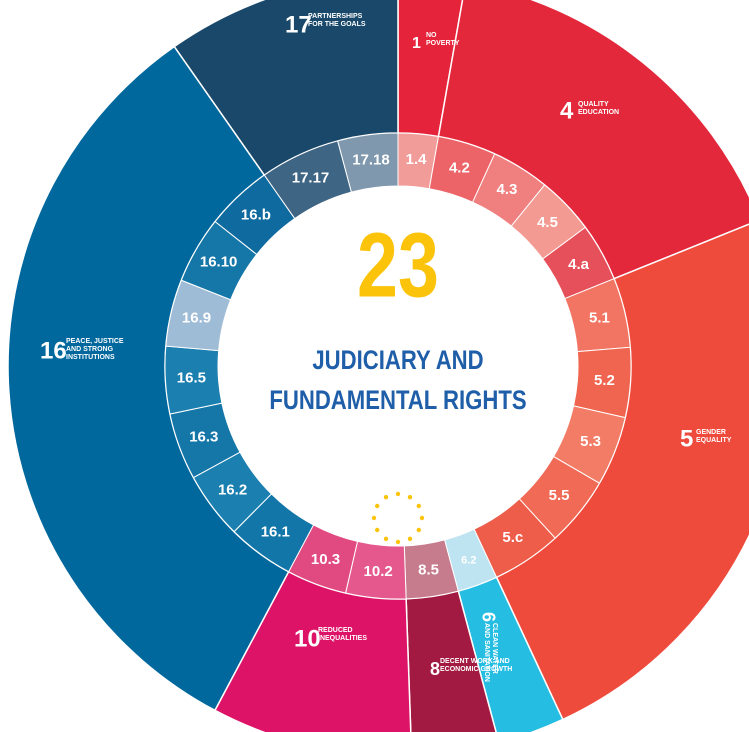  What do you see at coordinates (325, 559) in the screenshot?
I see `target-label: 10.3` at bounding box center [325, 559].